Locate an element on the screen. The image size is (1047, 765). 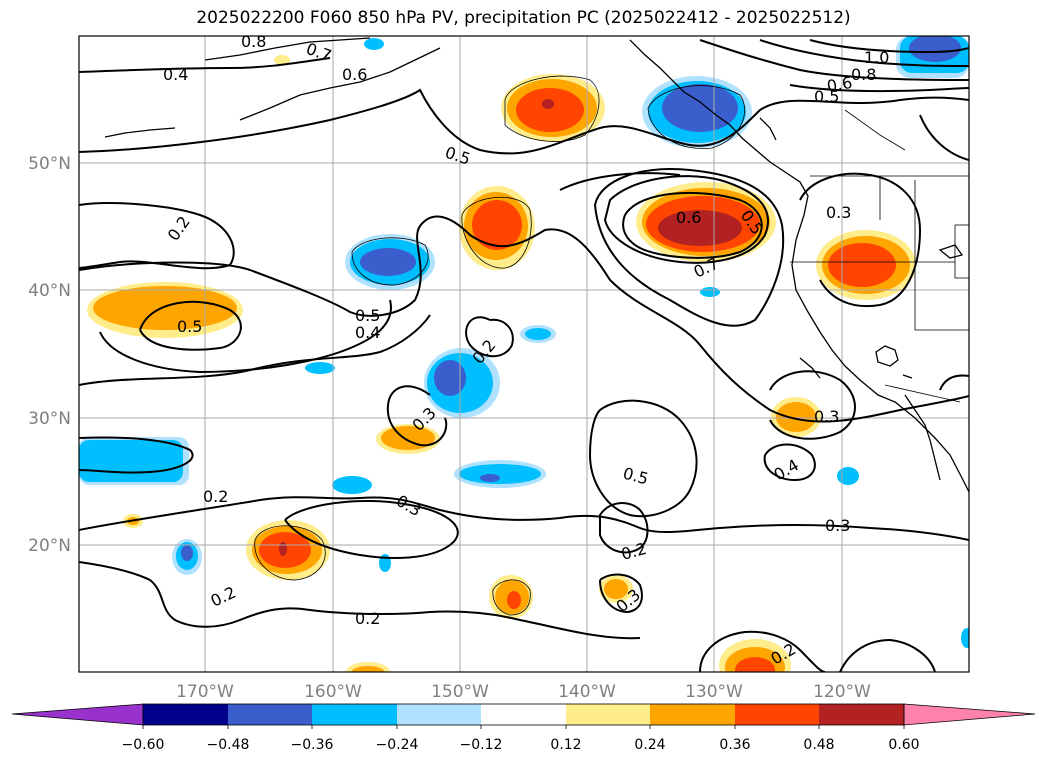
colorbar-tick: −0.24 is located at coordinates (397, 745).